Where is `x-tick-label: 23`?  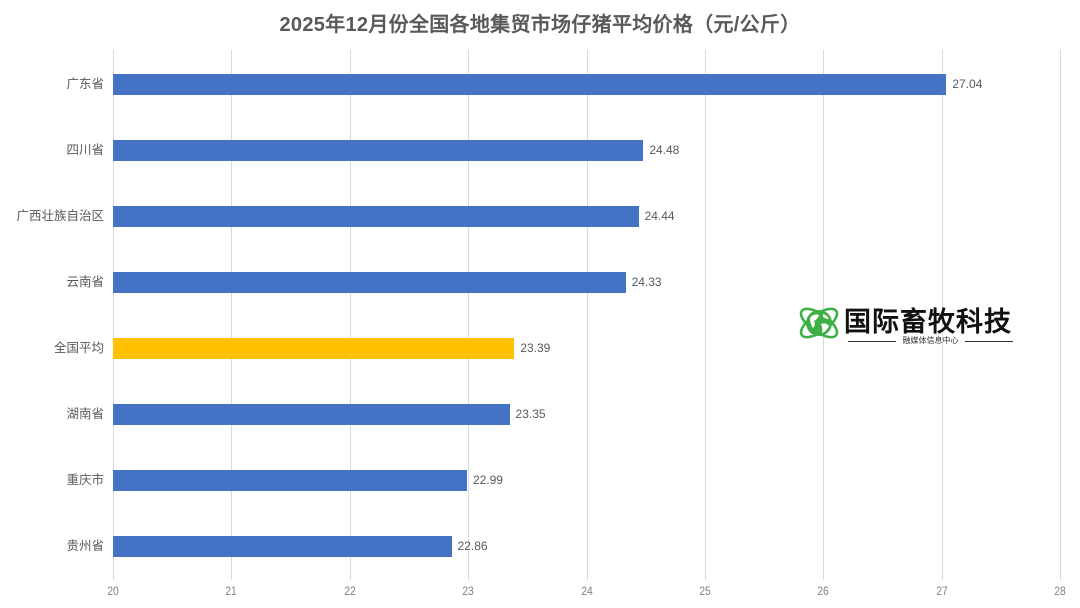
x-tick-label: 23 is located at coordinates (468, 591).